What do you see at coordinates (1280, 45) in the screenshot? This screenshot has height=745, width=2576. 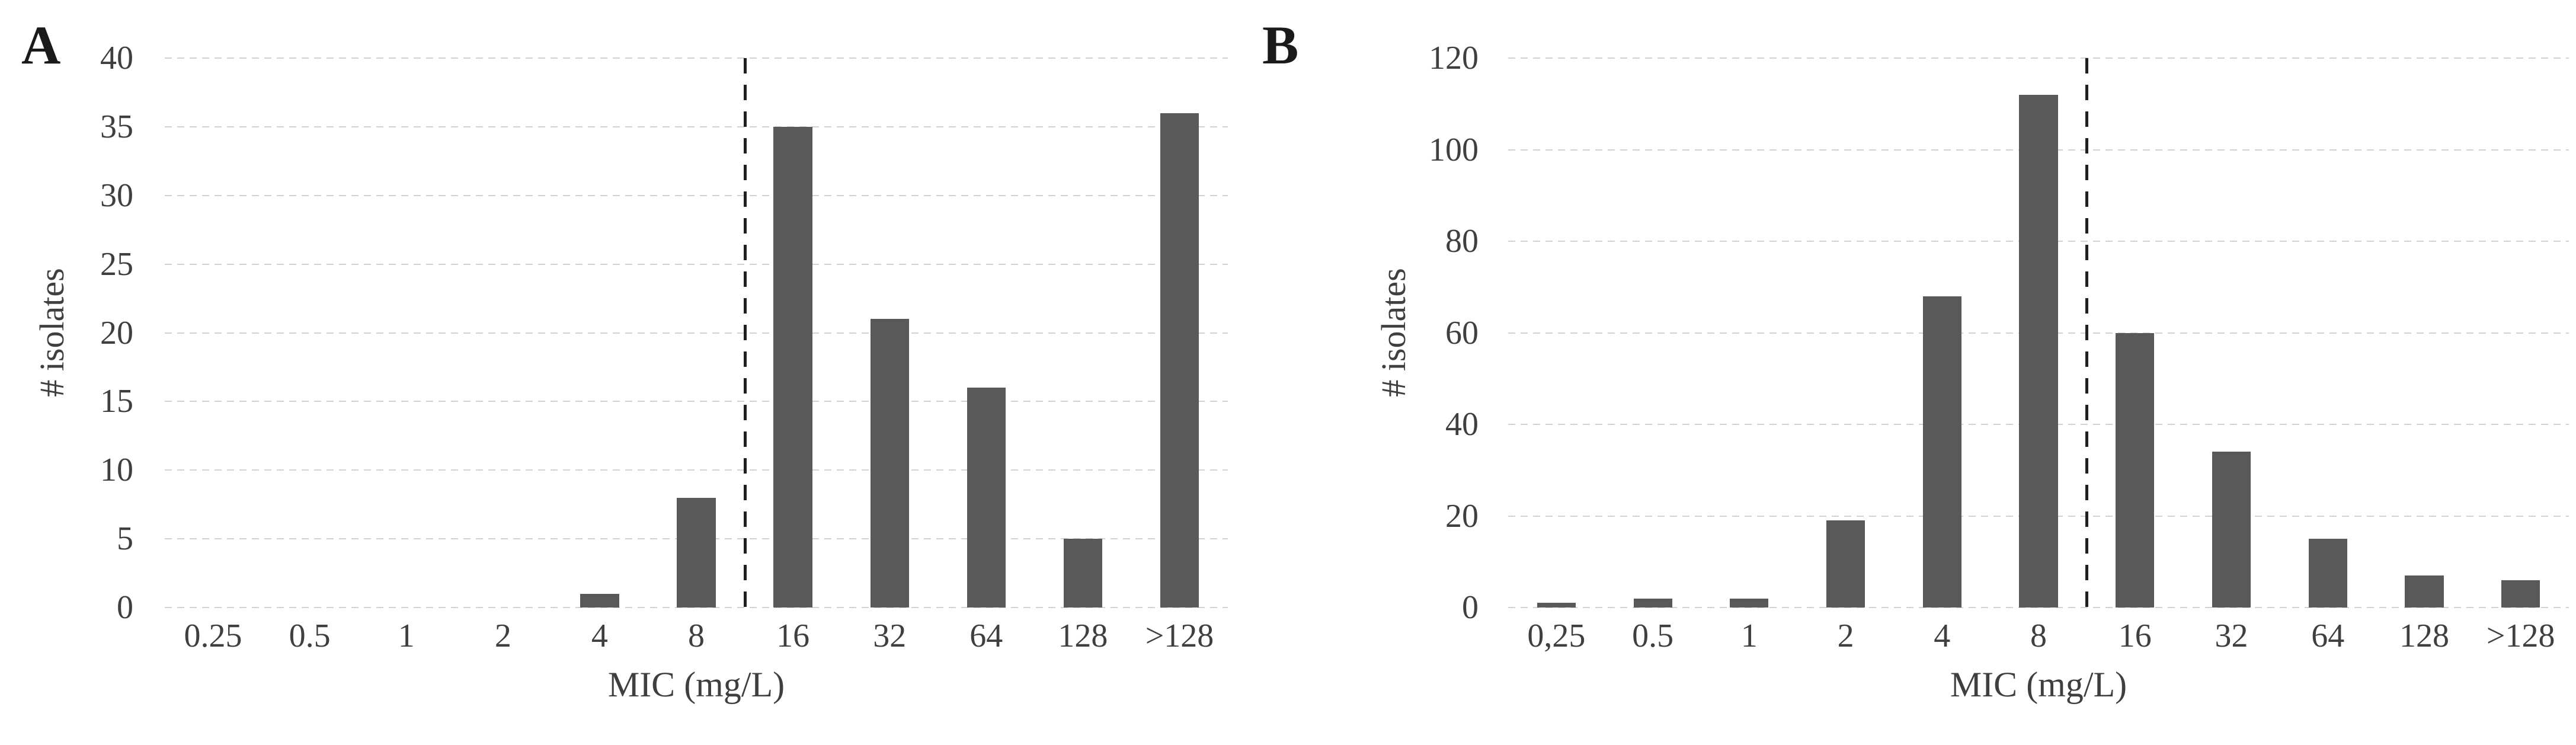 I see `panel-b-letter: B` at bounding box center [1280, 45].